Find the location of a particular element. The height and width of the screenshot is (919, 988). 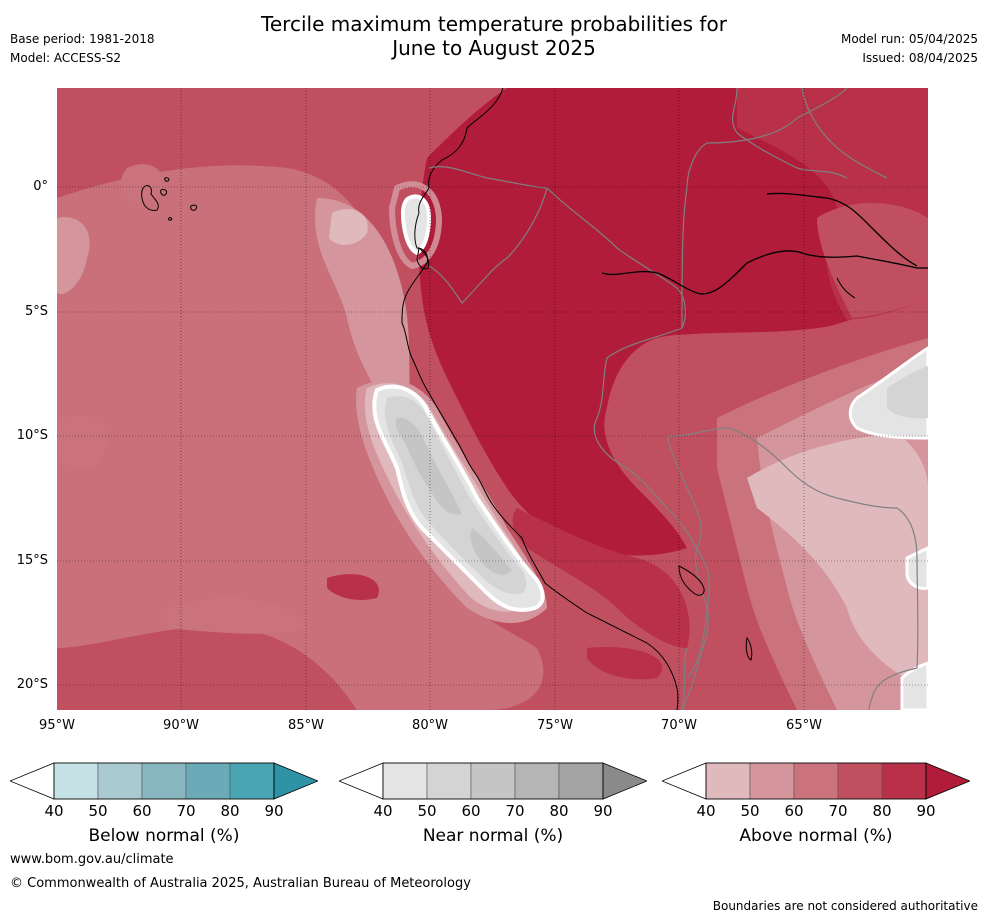

colorbar-above-tick: 60 is located at coordinates (794, 811).